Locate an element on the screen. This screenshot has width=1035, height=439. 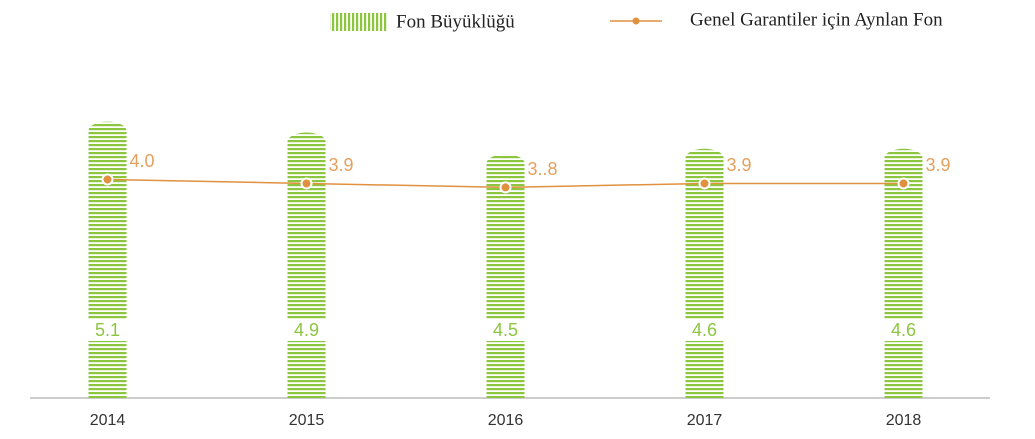
x-tick-label: 2016 is located at coordinates (506, 420).